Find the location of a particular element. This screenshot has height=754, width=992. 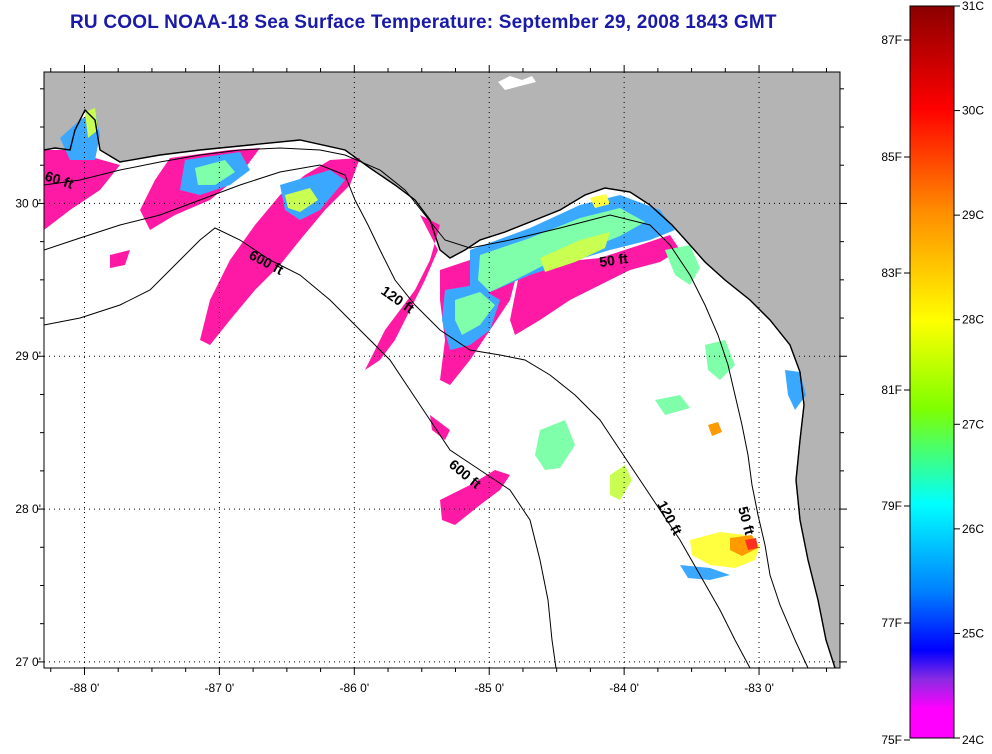

colorbar-c-label: 26C is located at coordinates (973, 529).